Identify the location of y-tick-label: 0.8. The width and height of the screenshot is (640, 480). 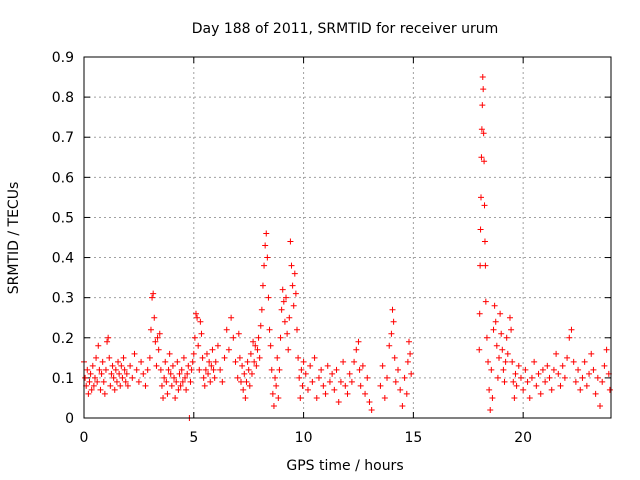
(63, 98).